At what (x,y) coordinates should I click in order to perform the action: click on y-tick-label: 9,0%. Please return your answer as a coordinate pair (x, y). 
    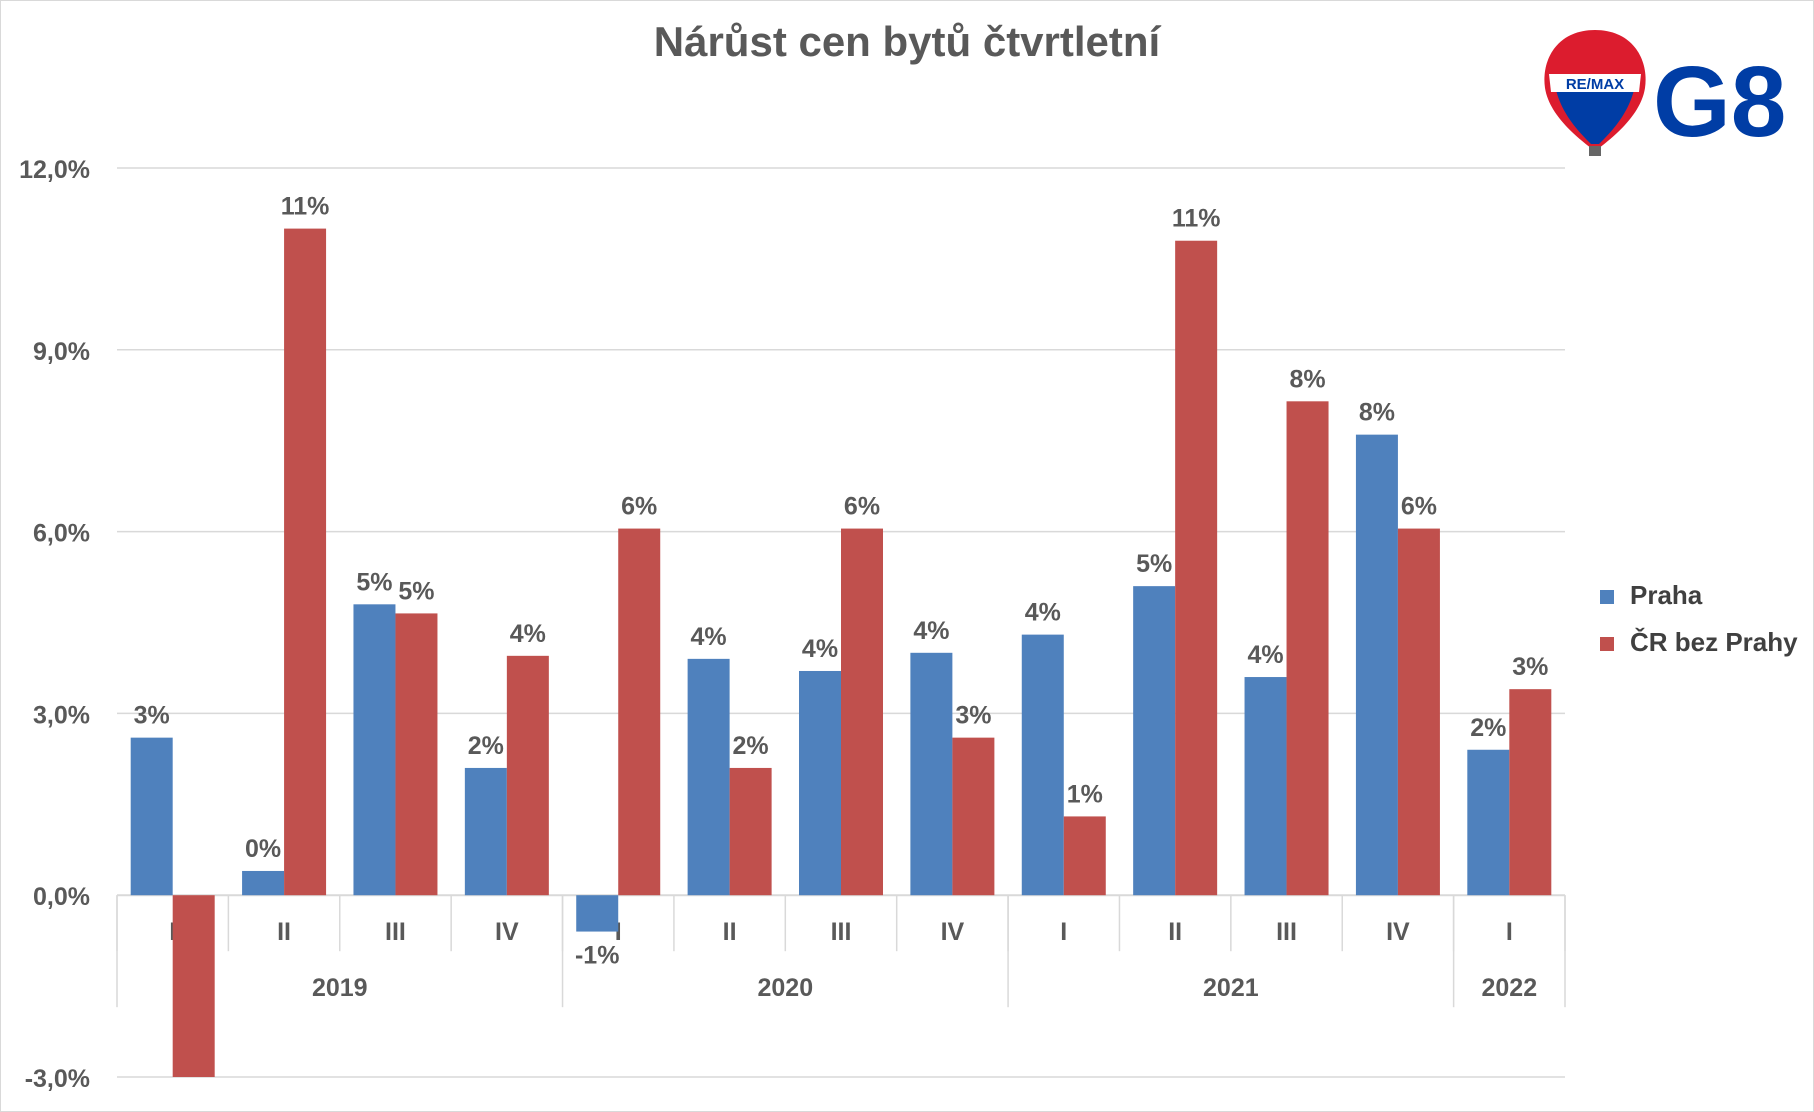
    Looking at the image, I should click on (61, 352).